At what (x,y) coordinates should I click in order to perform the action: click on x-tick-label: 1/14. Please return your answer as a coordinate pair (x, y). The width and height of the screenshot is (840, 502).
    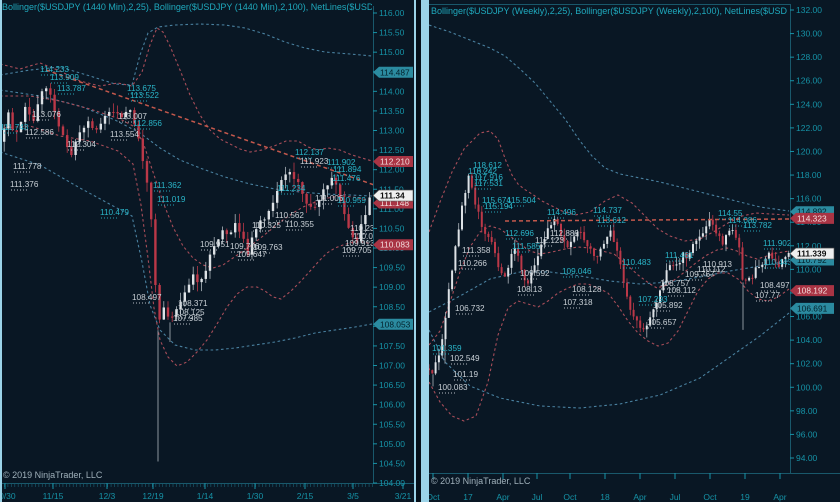
    Looking at the image, I should click on (205, 496).